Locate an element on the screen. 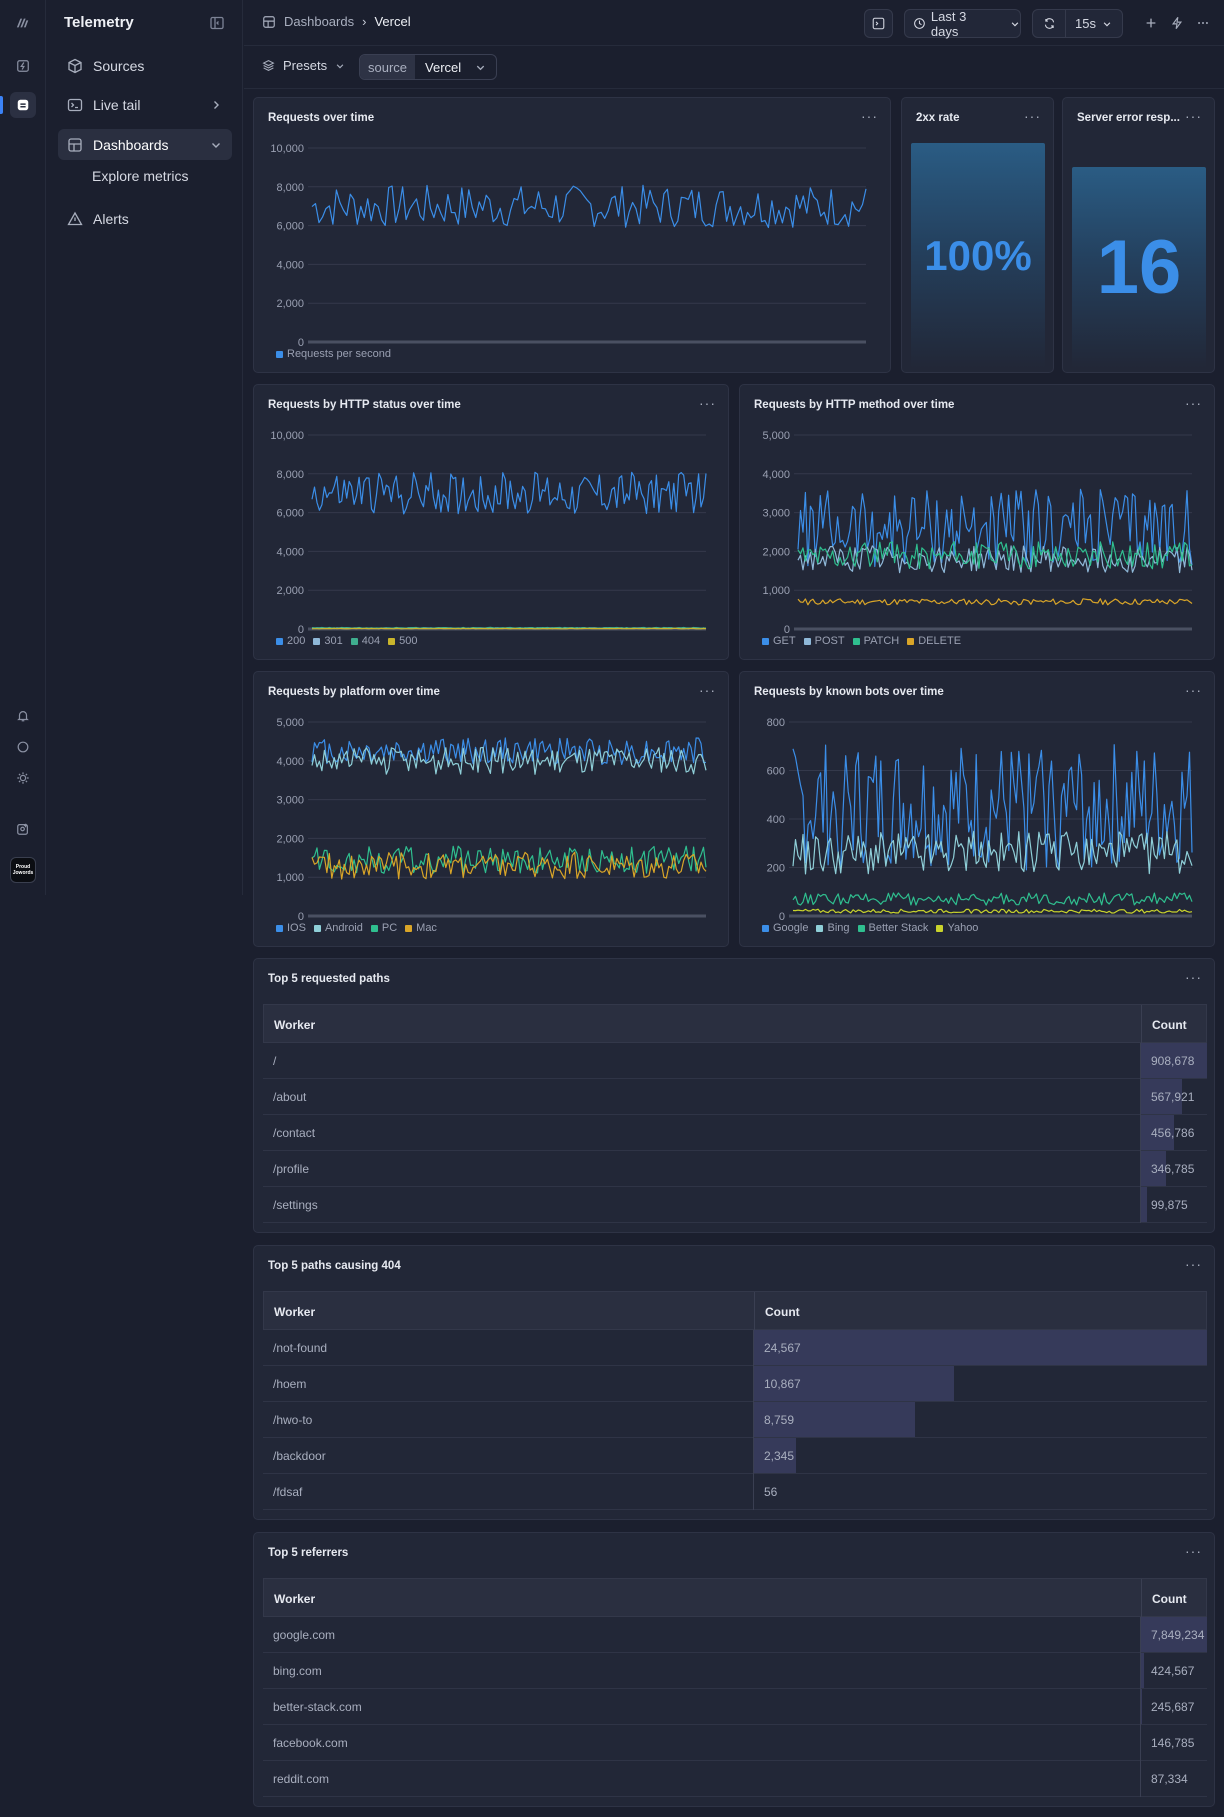 The width and height of the screenshot is (1224, 1817). legend-item: 200 is located at coordinates (290, 641).